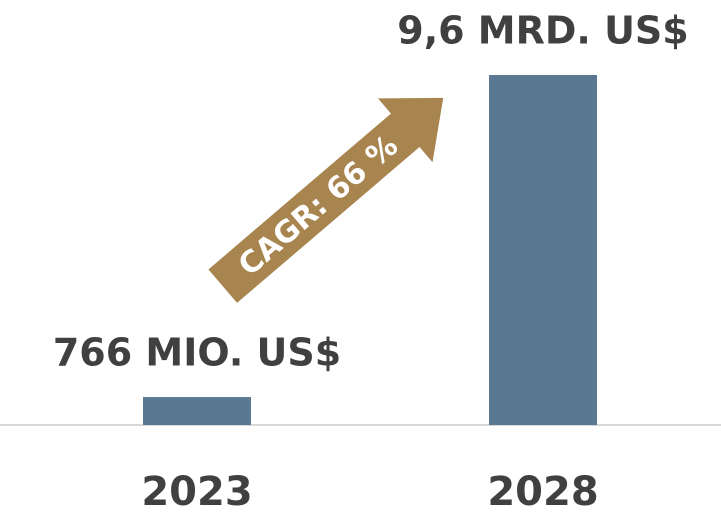 The height and width of the screenshot is (516, 721). I want to click on arrow-shape, so click(326, 200).